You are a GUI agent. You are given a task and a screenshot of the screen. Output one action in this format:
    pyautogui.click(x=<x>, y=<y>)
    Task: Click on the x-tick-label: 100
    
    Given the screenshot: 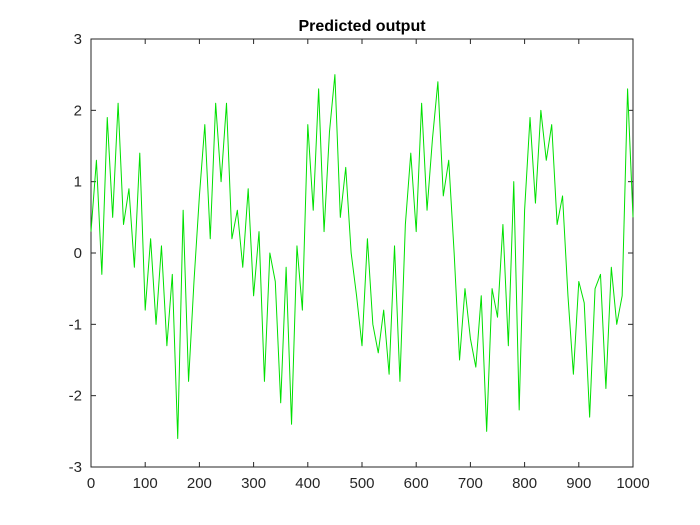 What is the action you would take?
    pyautogui.click(x=145, y=483)
    